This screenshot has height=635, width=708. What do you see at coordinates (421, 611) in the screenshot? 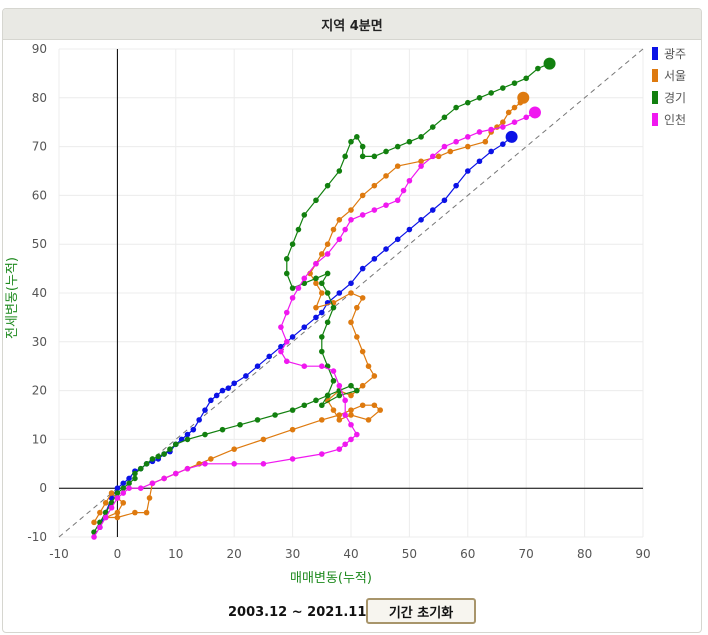
I see `reset-period-button: 기간 초기화` at bounding box center [421, 611].